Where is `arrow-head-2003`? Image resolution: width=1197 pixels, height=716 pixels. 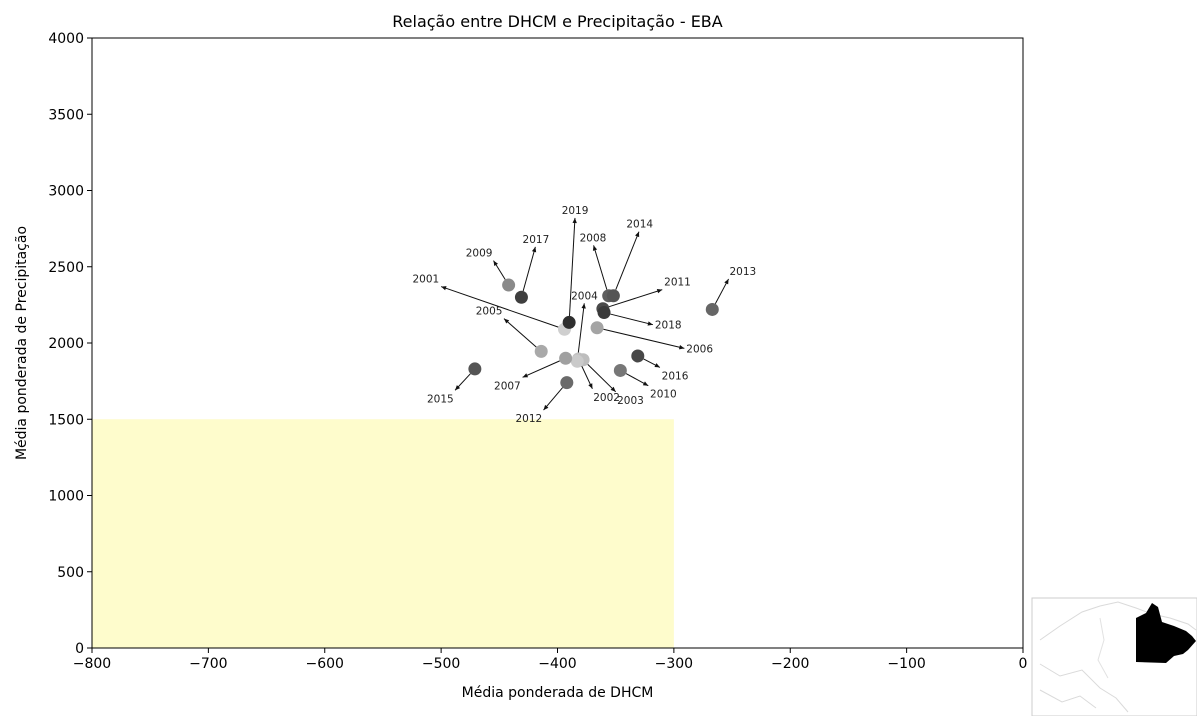 arrow-head-2003 is located at coordinates (613, 389).